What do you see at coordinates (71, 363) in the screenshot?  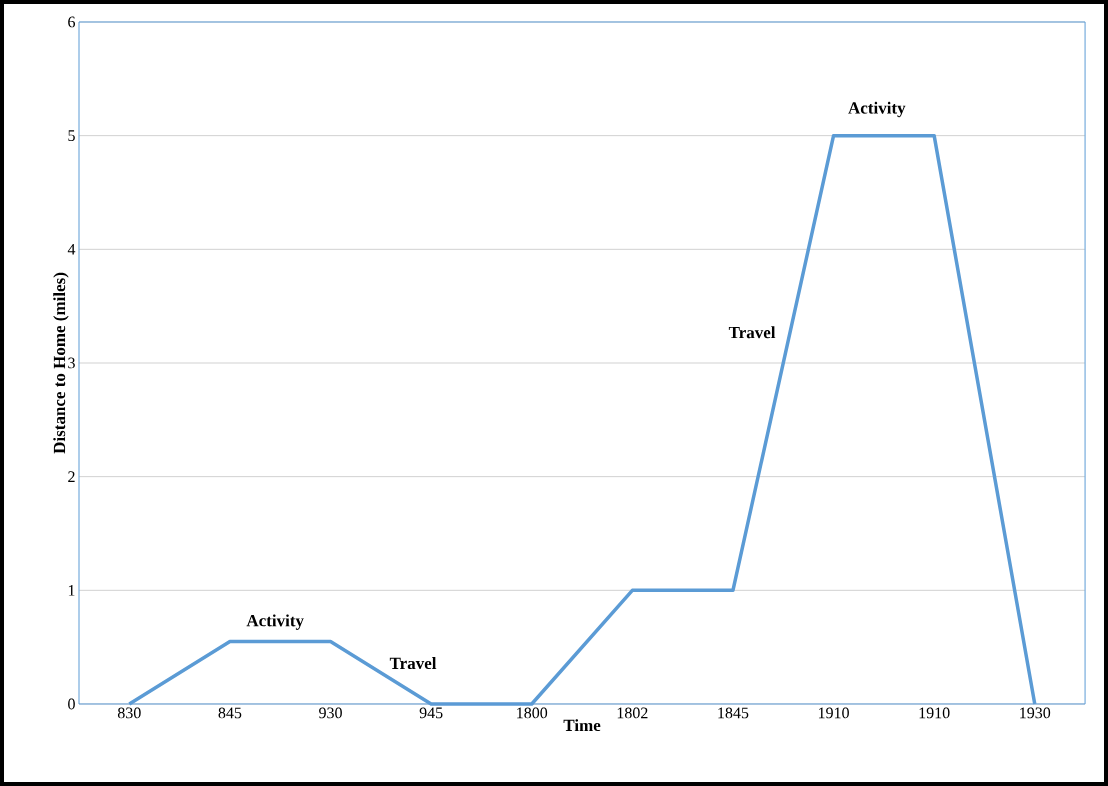 I see `y-tick-label: 3` at bounding box center [71, 363].